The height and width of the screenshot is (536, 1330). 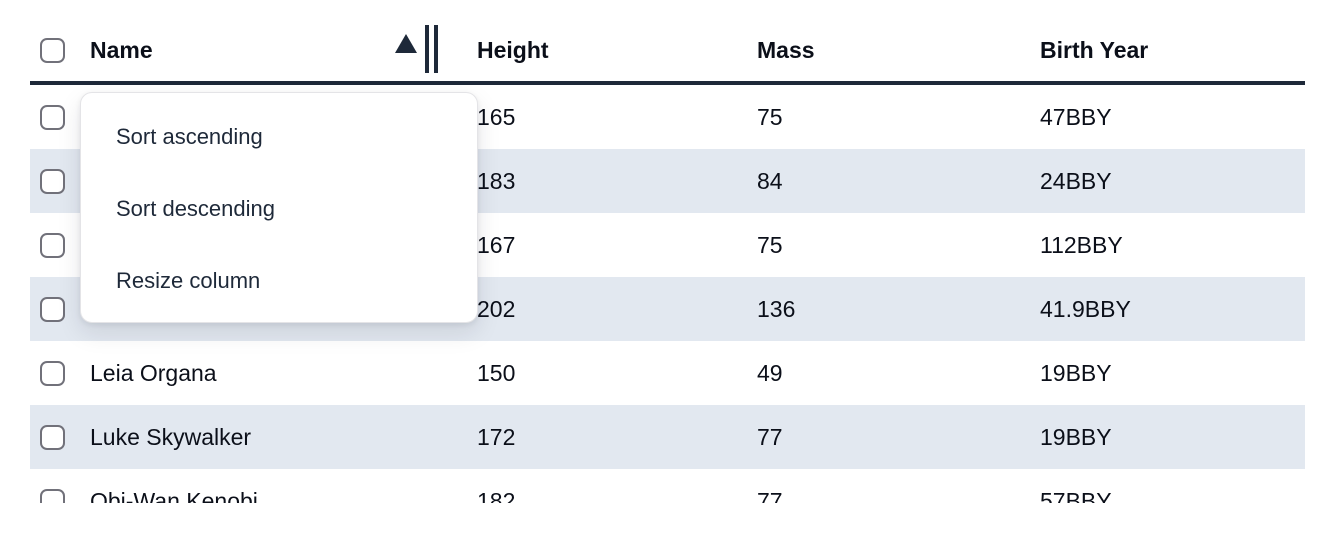 What do you see at coordinates (189, 136) in the screenshot?
I see `menu-item-sort-ascending: Sort ascending` at bounding box center [189, 136].